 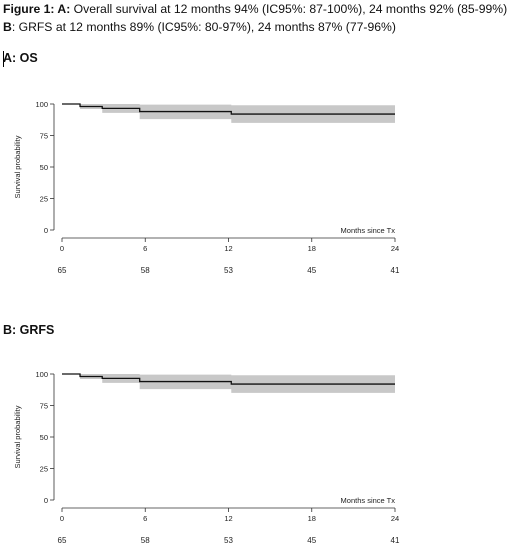 I want to click on panel-0-x-tick-label: 18, so click(x=312, y=248).